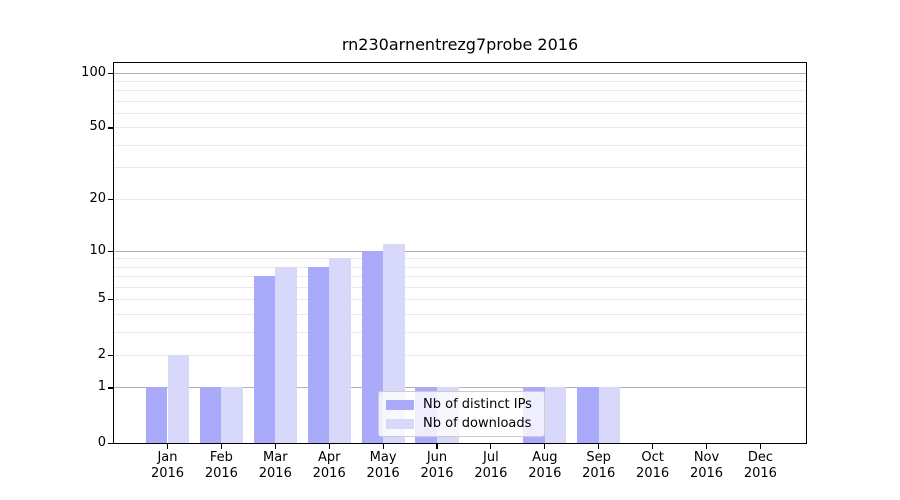 The width and height of the screenshot is (900, 500). What do you see at coordinates (477, 404) in the screenshot?
I see `legend-label-distinct-ips: Nb of distinct IPs` at bounding box center [477, 404].